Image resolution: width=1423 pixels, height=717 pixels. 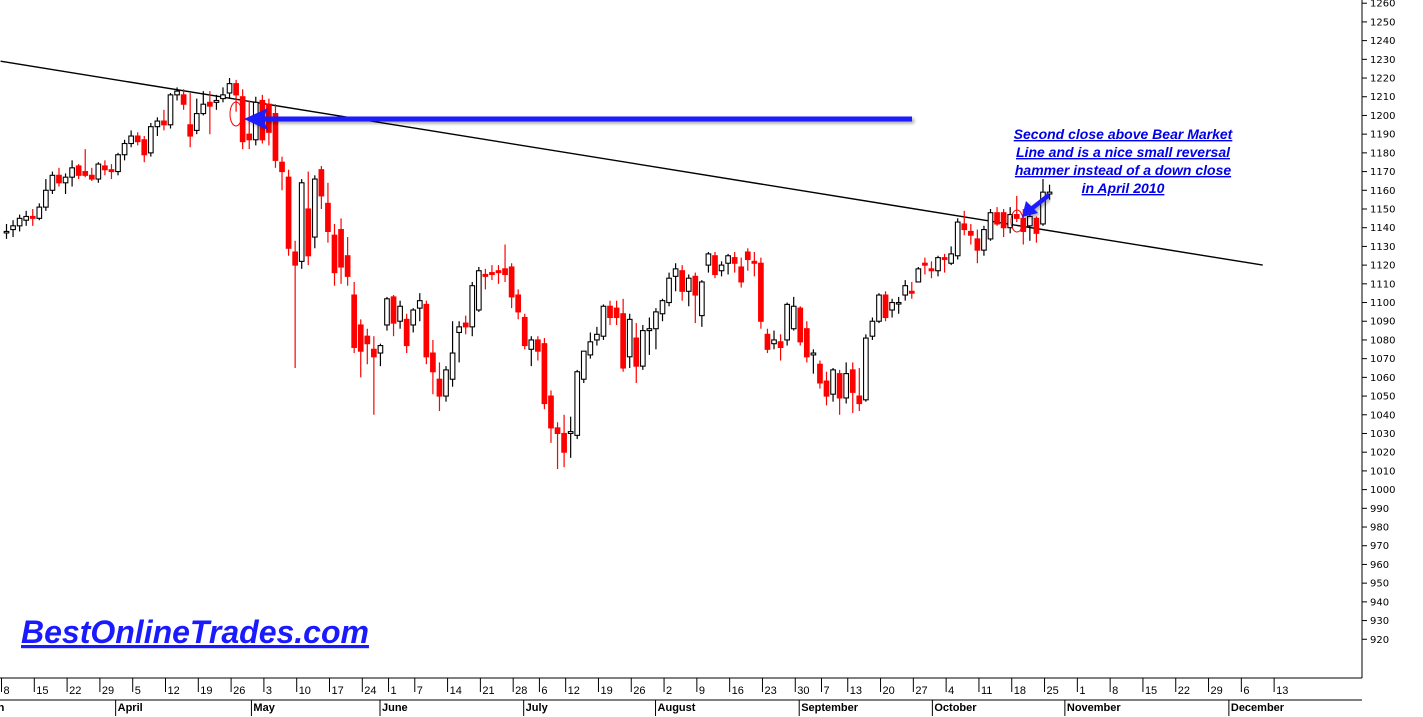 What do you see at coordinates (1036, 205) in the screenshot?
I see `diagonal-blue-arrow` at bounding box center [1036, 205].